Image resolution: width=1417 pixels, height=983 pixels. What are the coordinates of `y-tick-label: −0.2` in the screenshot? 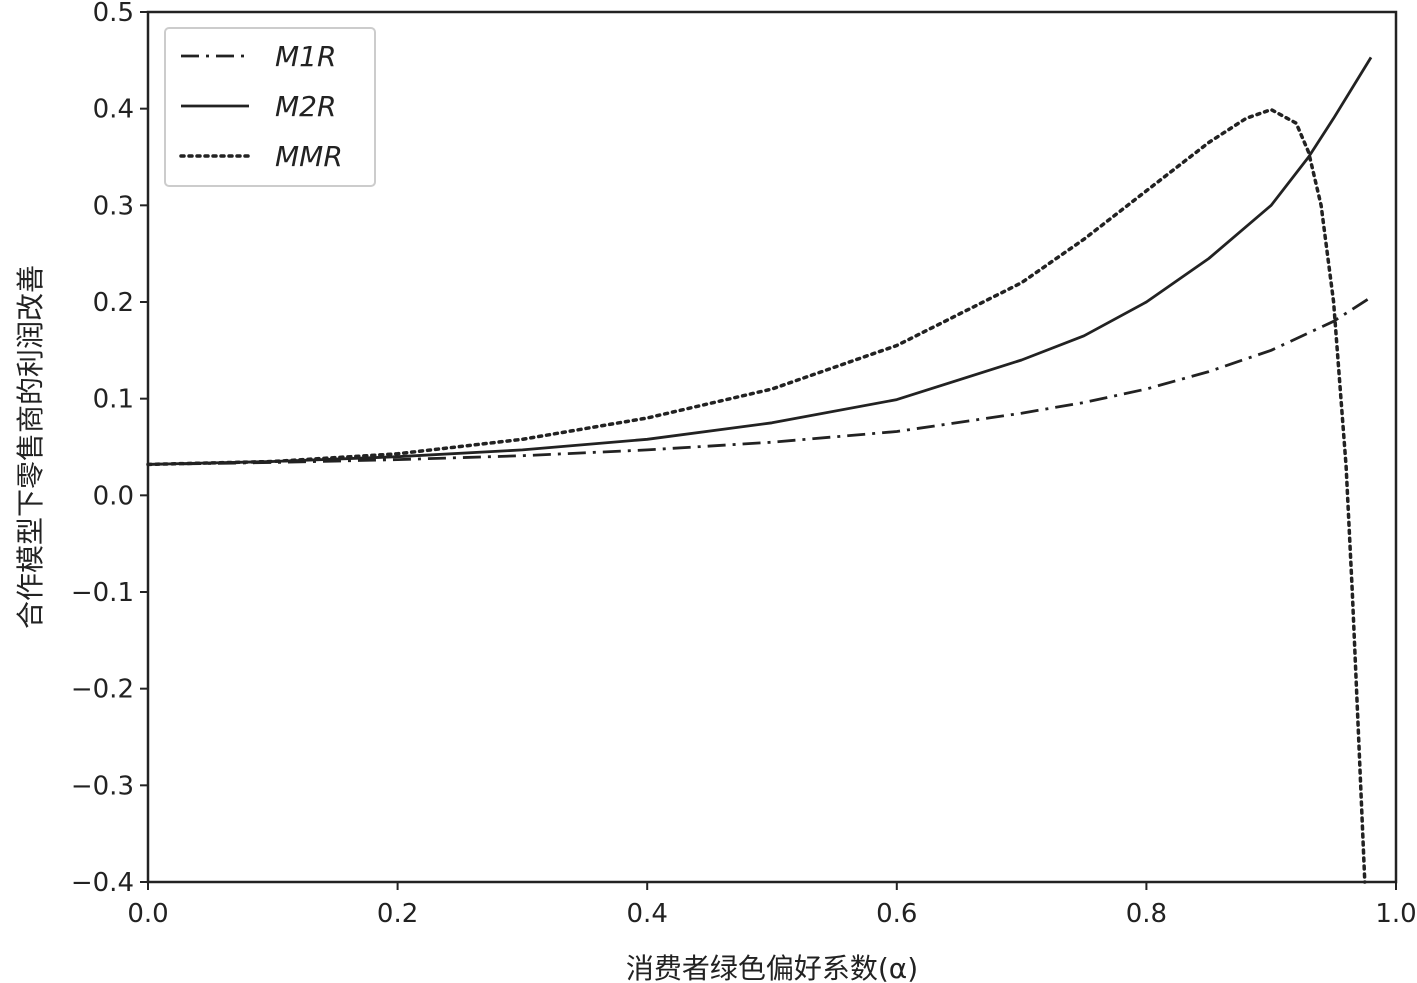 It's located at (102, 690).